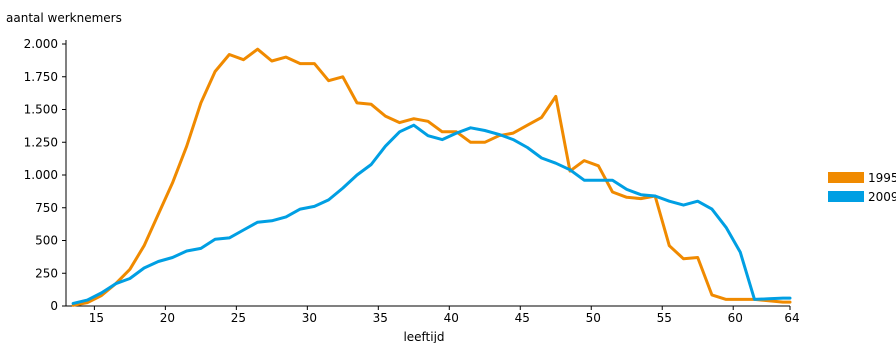 This screenshot has height=343, width=896. What do you see at coordinates (522, 318) in the screenshot?
I see `x-tick-label: 45` at bounding box center [522, 318].